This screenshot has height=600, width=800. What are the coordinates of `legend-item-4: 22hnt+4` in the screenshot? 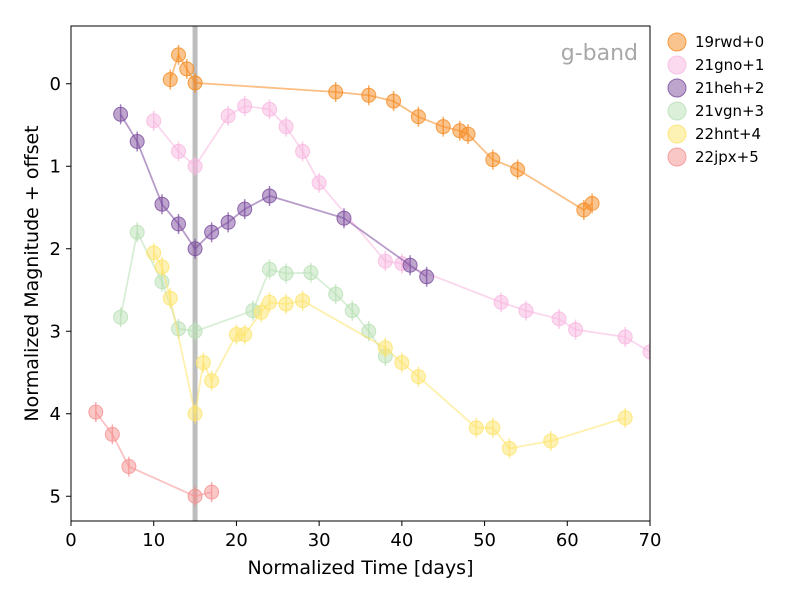 It's located at (714, 134).